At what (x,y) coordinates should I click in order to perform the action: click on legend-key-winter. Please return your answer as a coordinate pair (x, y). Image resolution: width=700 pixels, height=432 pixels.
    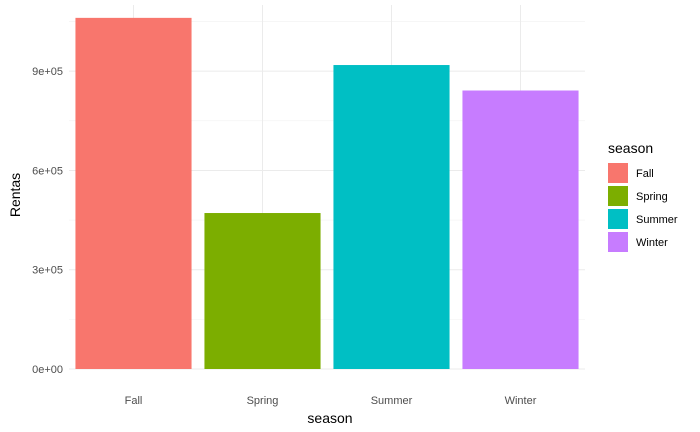
    Looking at the image, I should click on (618, 242).